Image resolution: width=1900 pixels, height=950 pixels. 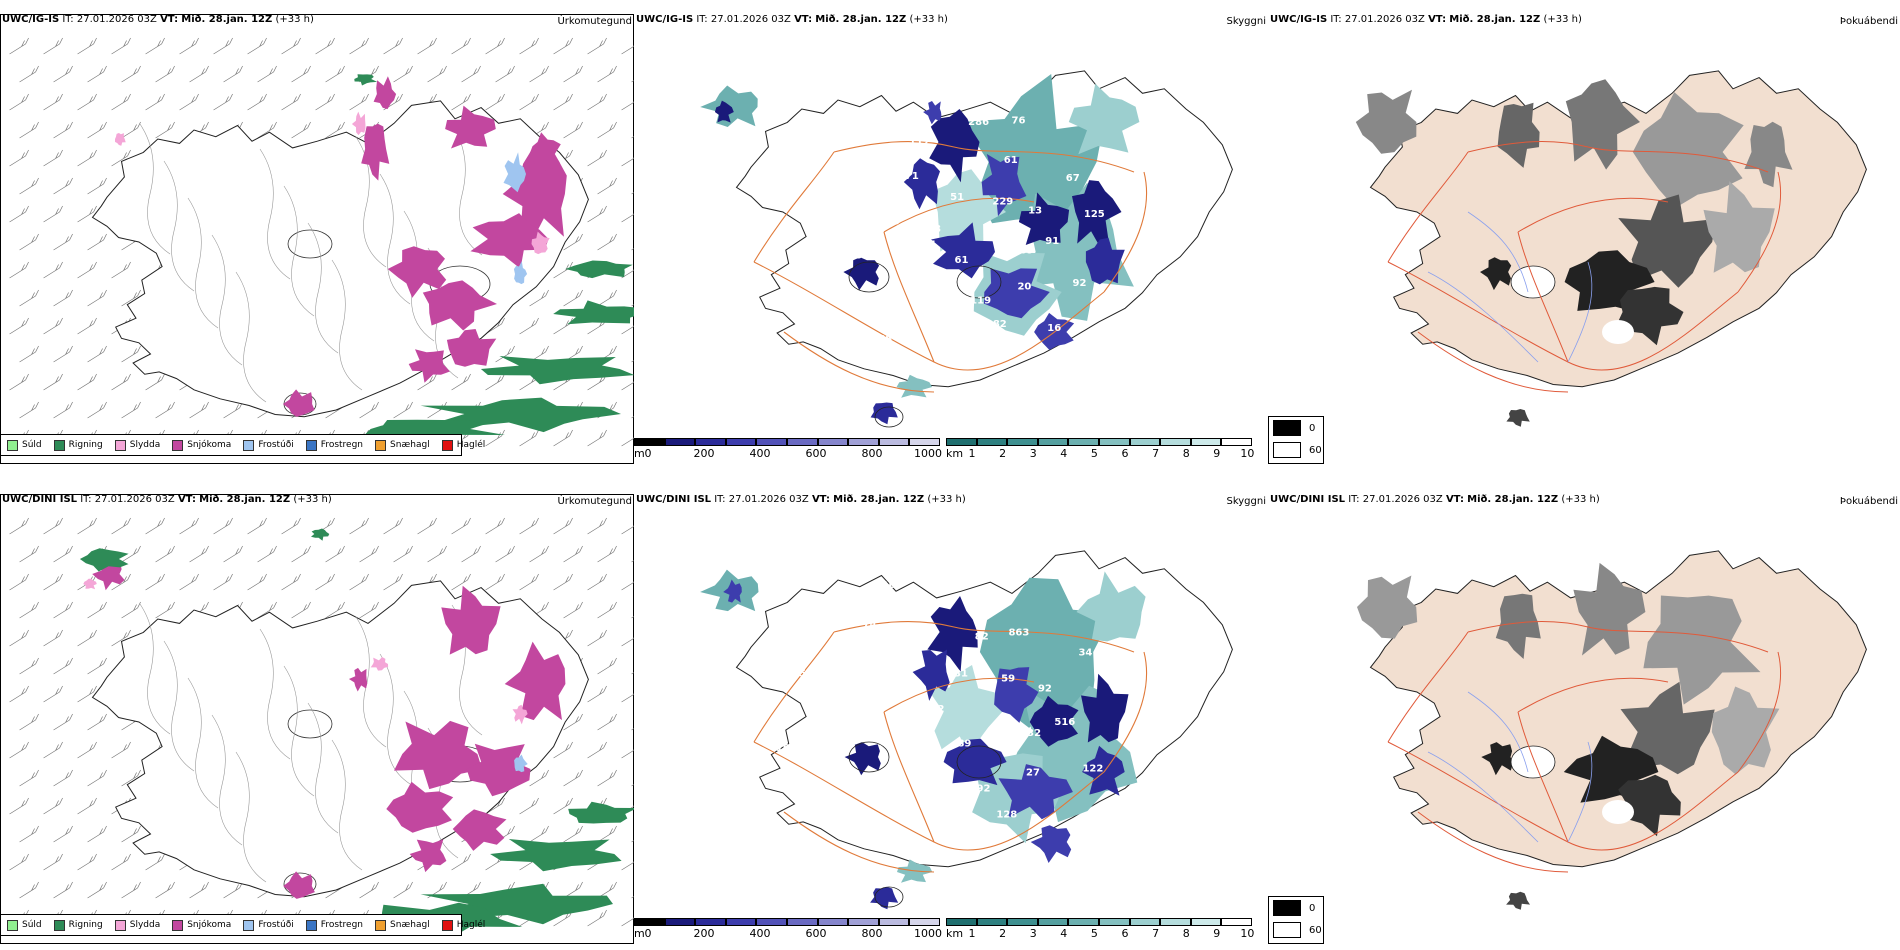 I want to click on legend-item: 60, so click(x=1296, y=930).